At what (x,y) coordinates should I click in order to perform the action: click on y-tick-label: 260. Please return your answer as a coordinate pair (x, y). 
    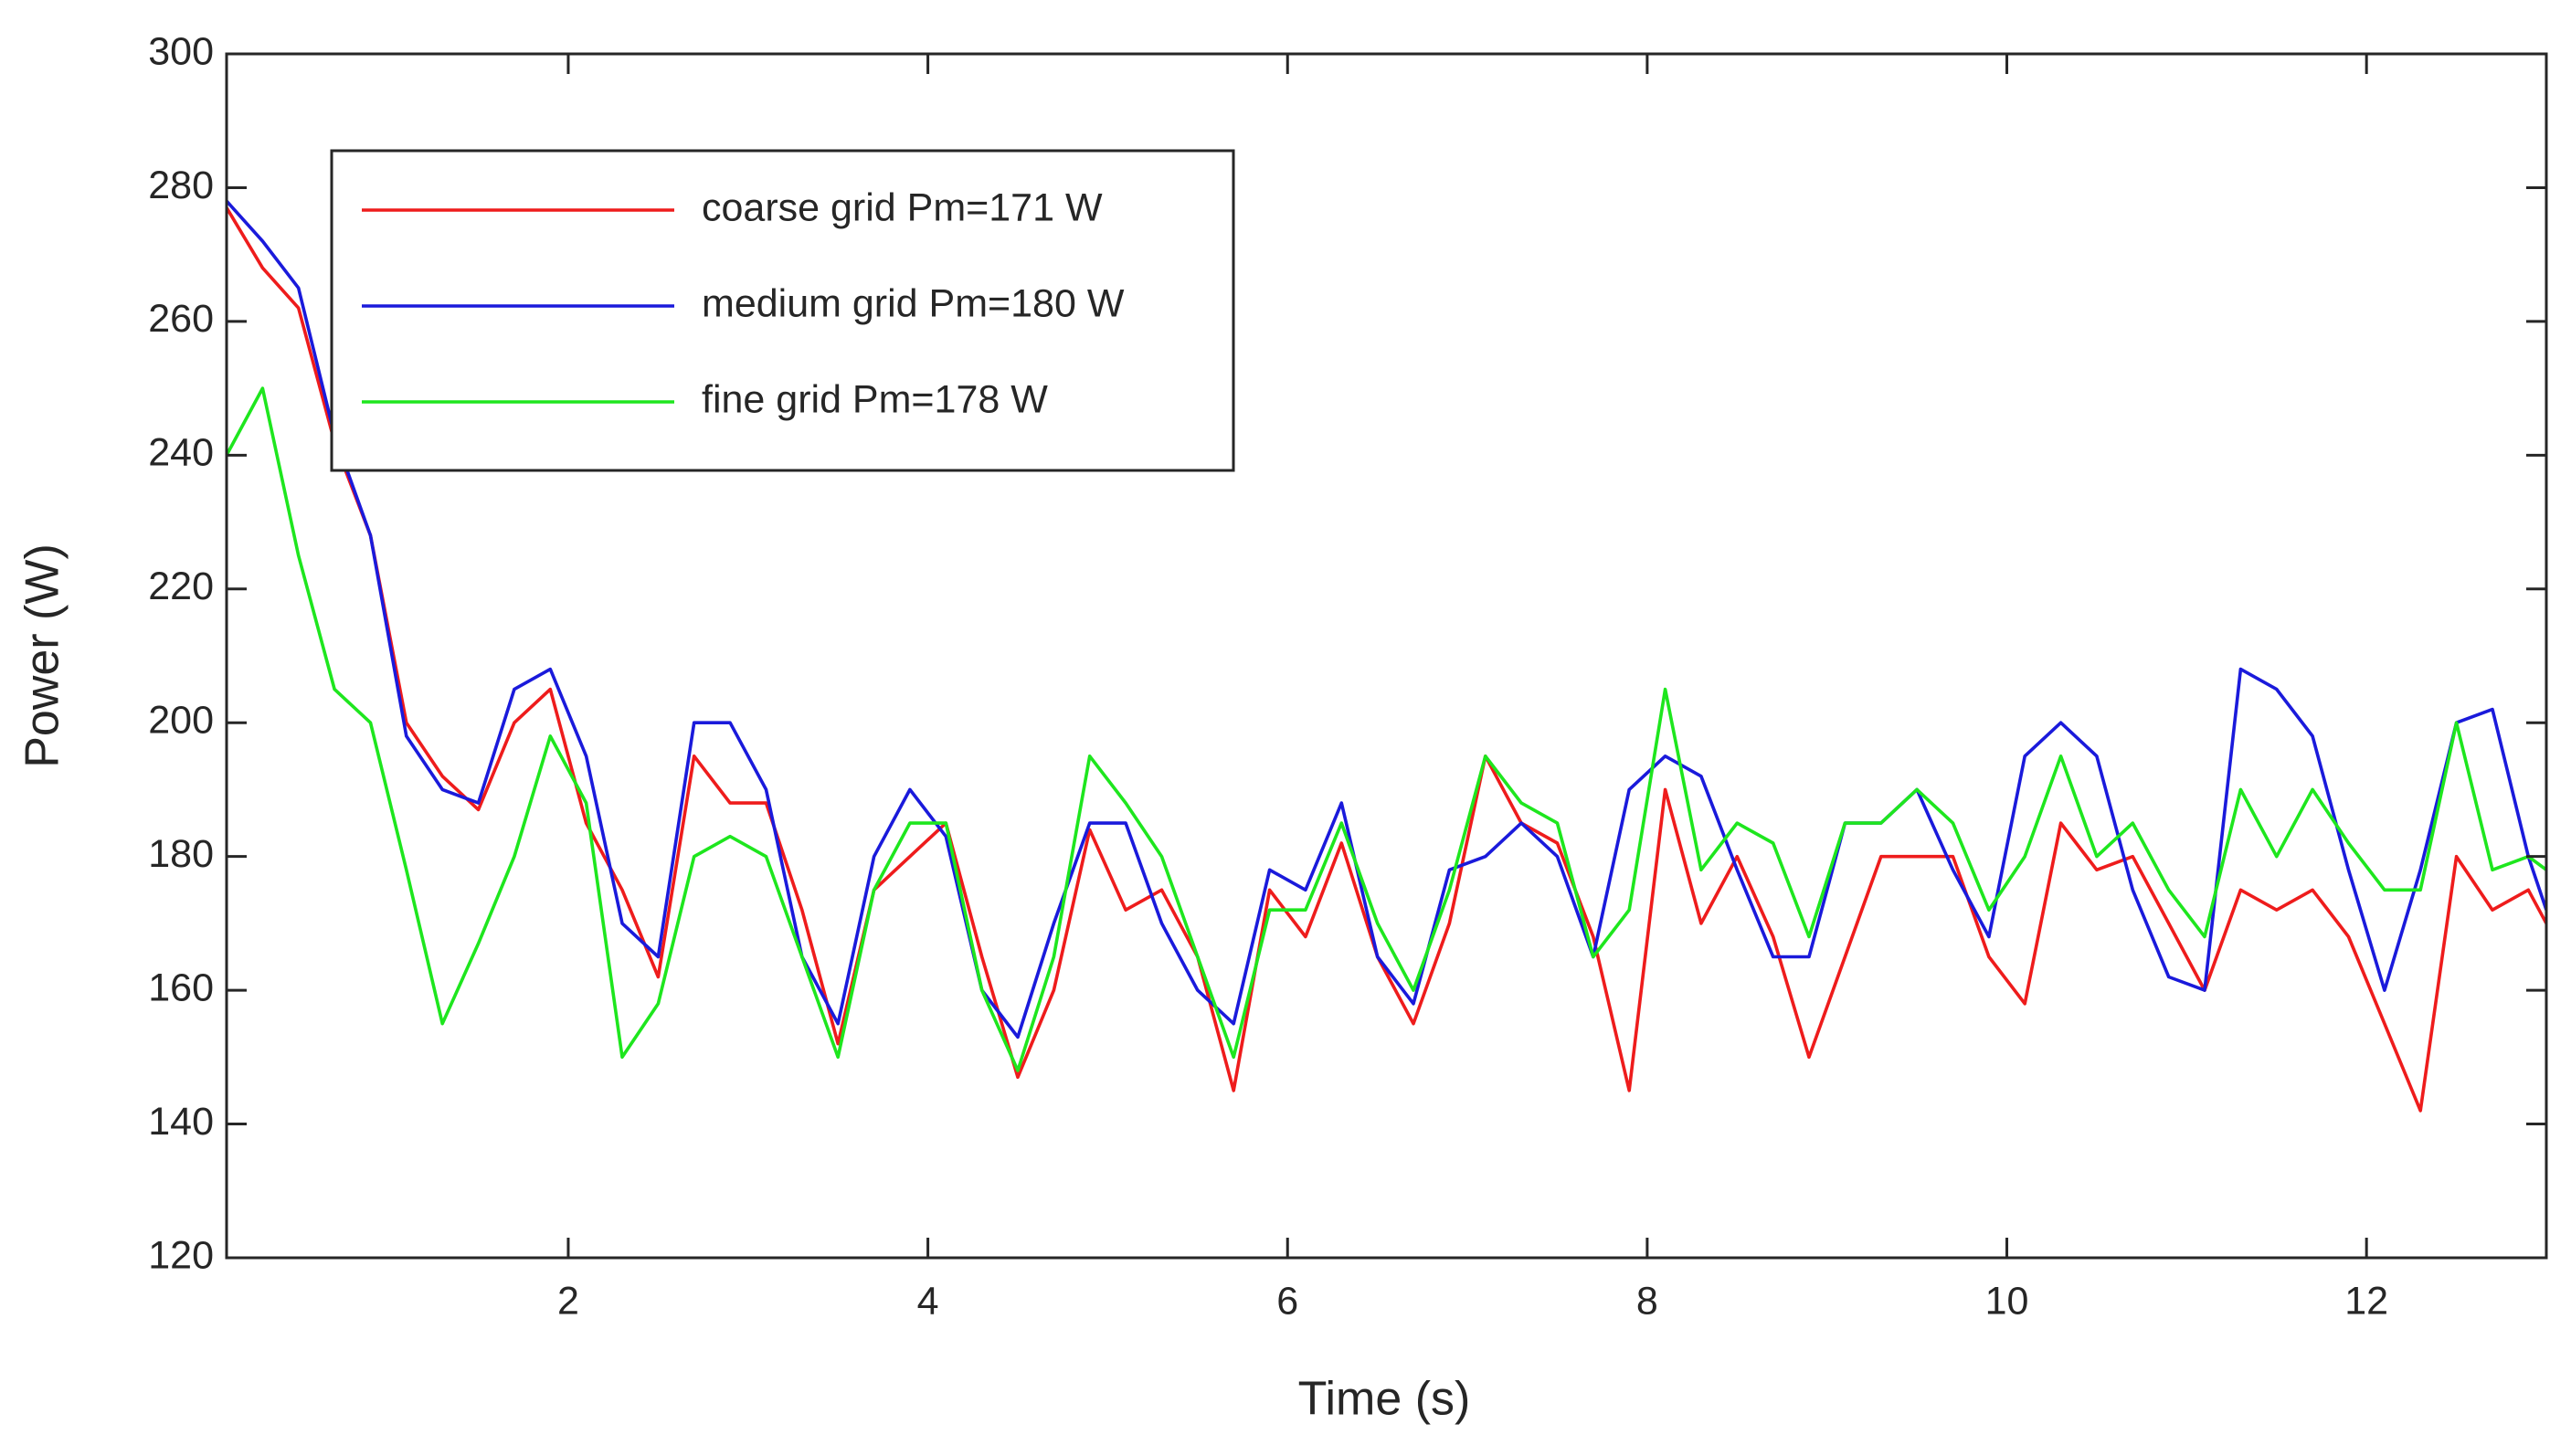
    Looking at the image, I should click on (181, 319).